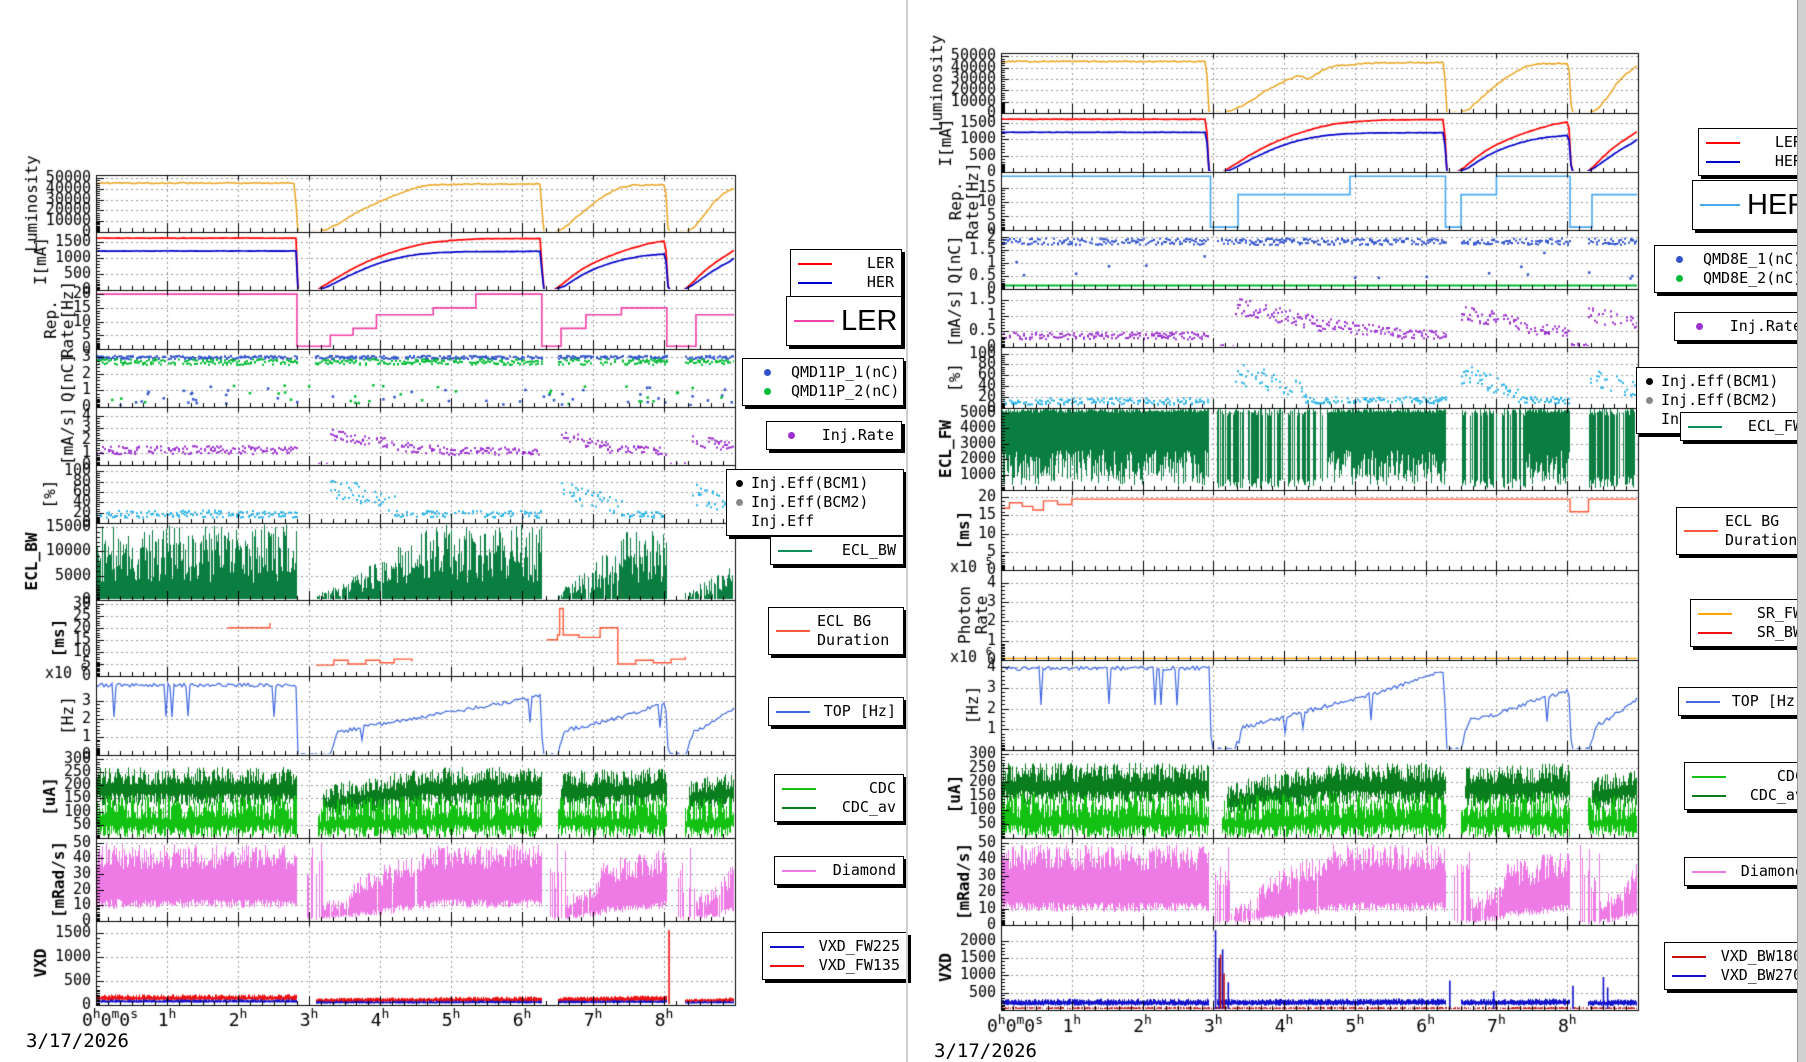 The width and height of the screenshot is (1806, 1062). I want to click on right-edge-strip, so click(1801, 531).